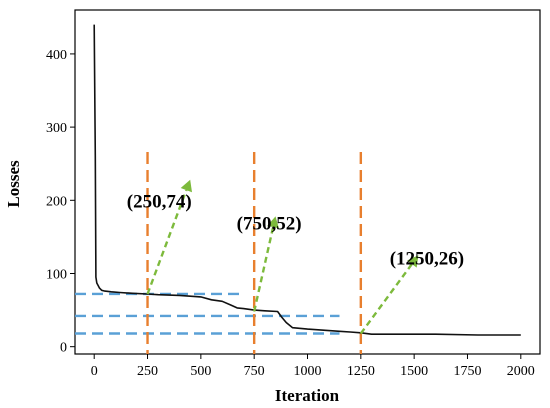 This screenshot has height=408, width=550. I want to click on x-tick-label-0: 0, so click(94, 371).